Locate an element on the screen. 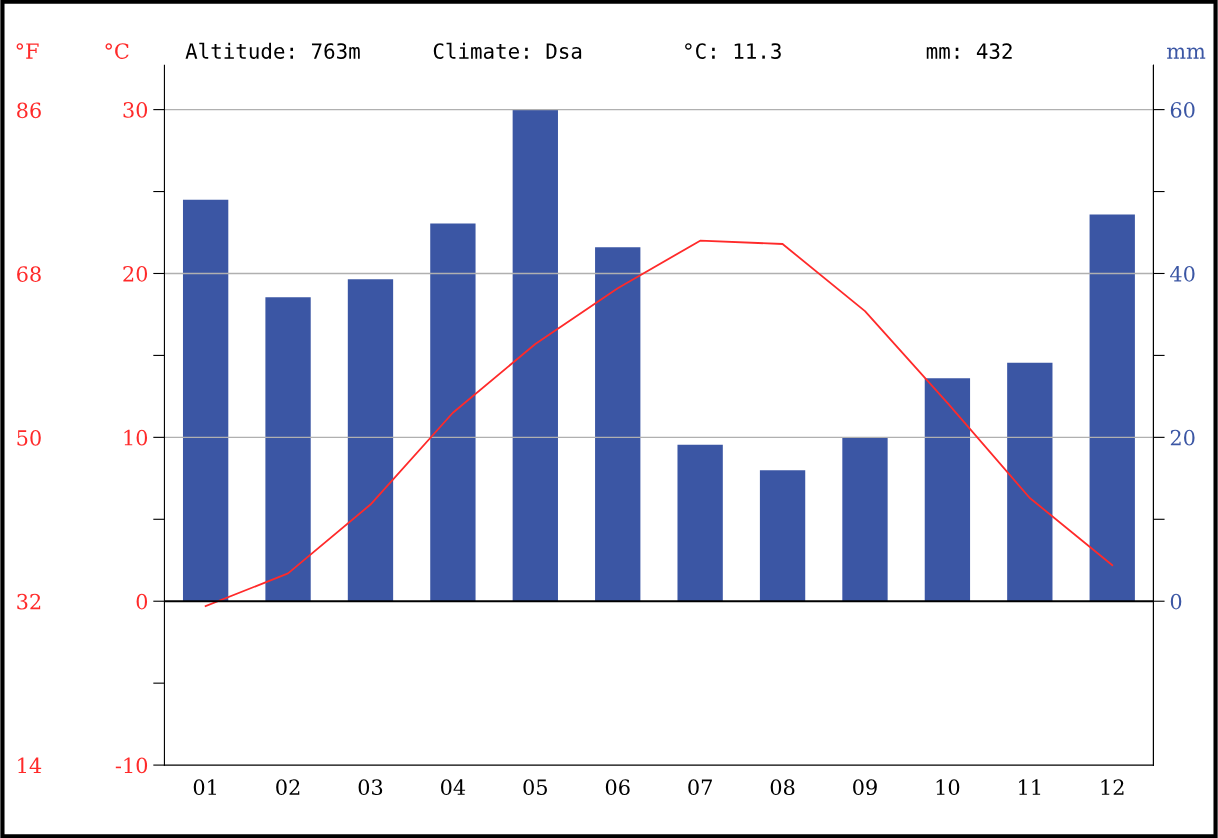 This screenshot has width=1218, height=838. y2-tick-label: 40 is located at coordinates (1182, 273).